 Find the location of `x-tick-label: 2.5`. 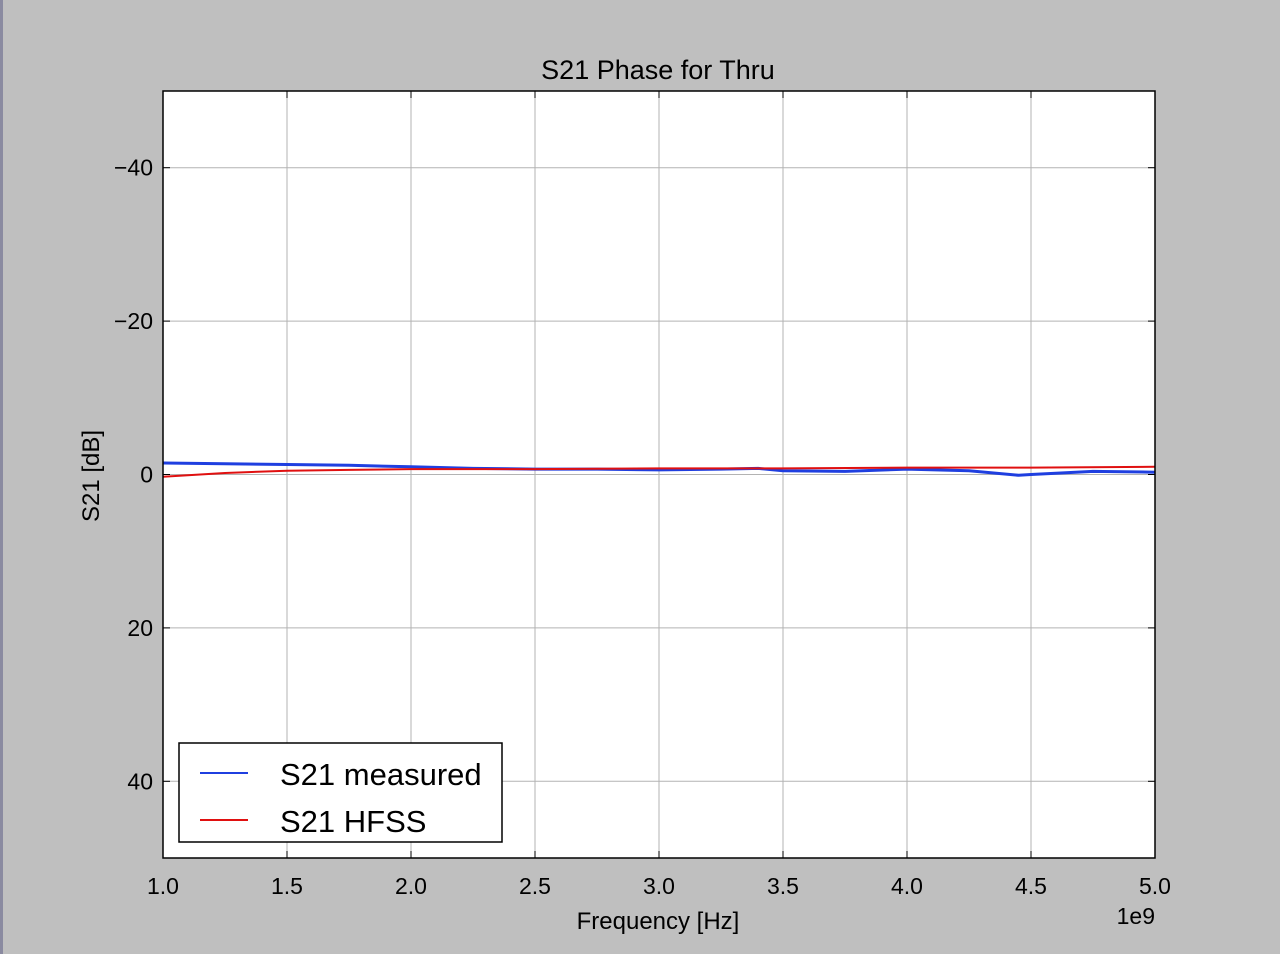

x-tick-label: 2.5 is located at coordinates (535, 886).